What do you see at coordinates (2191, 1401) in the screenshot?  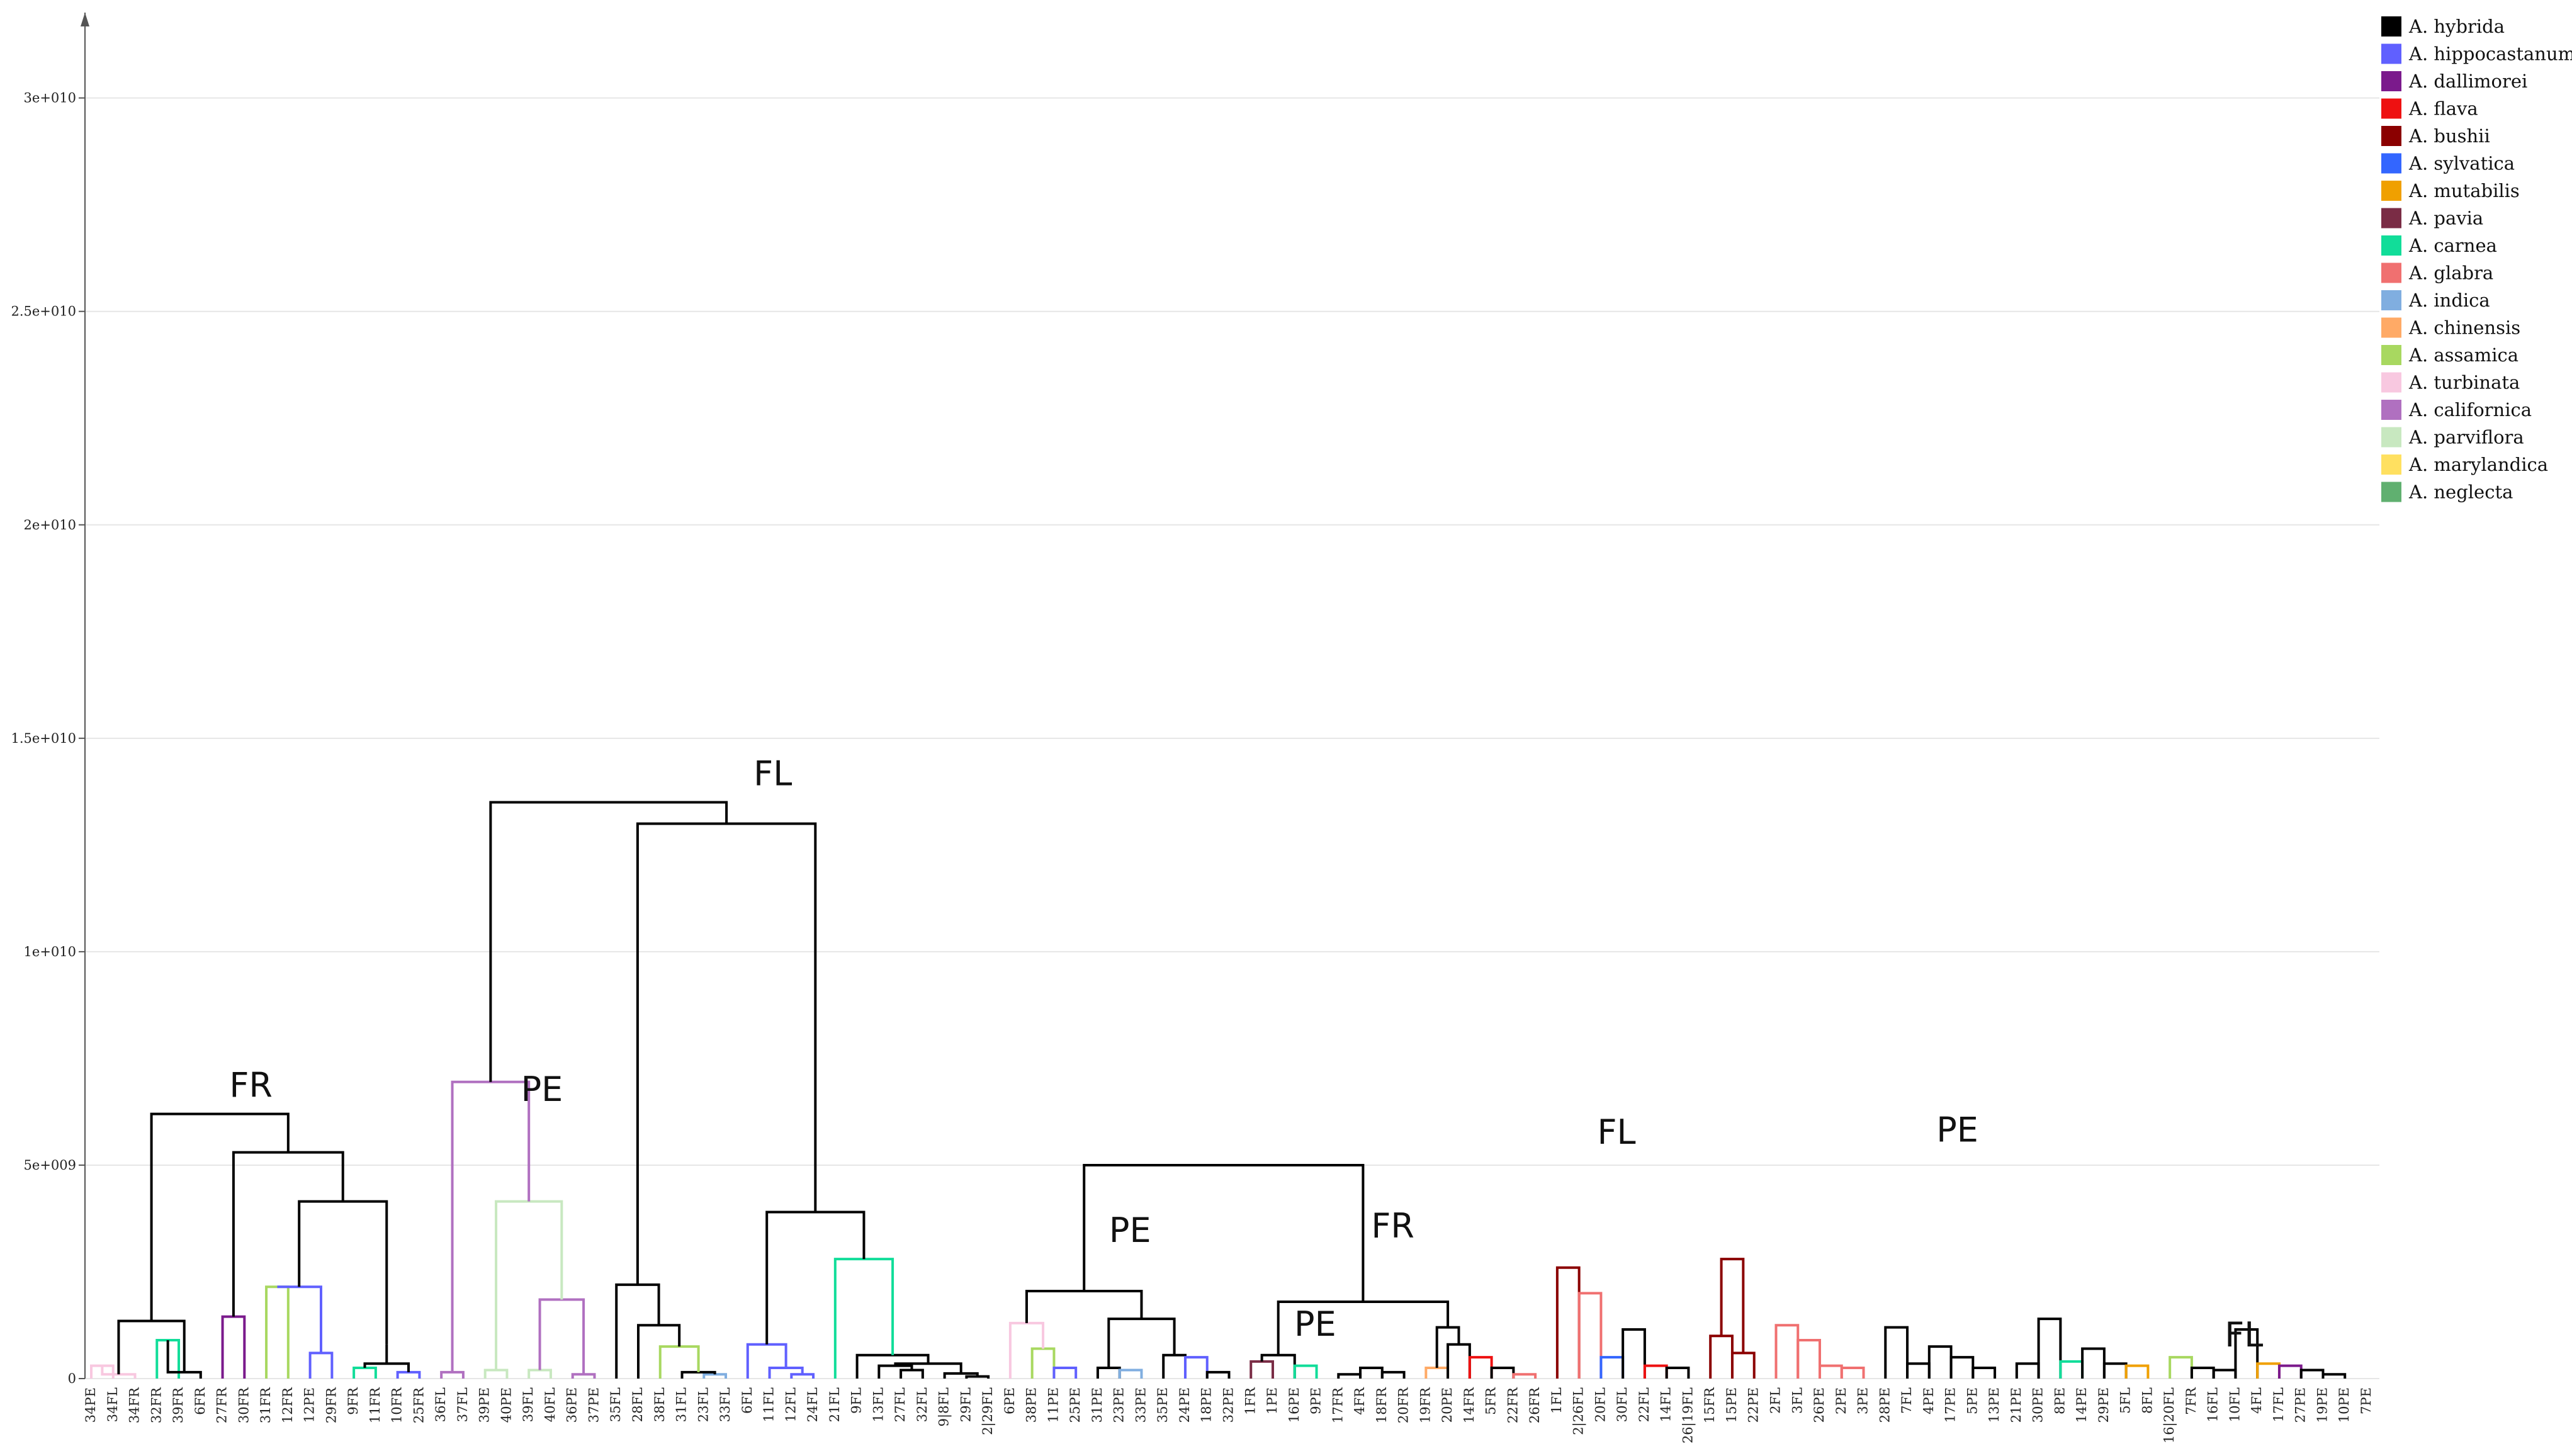 I see `leaf-label: 7FR` at bounding box center [2191, 1401].